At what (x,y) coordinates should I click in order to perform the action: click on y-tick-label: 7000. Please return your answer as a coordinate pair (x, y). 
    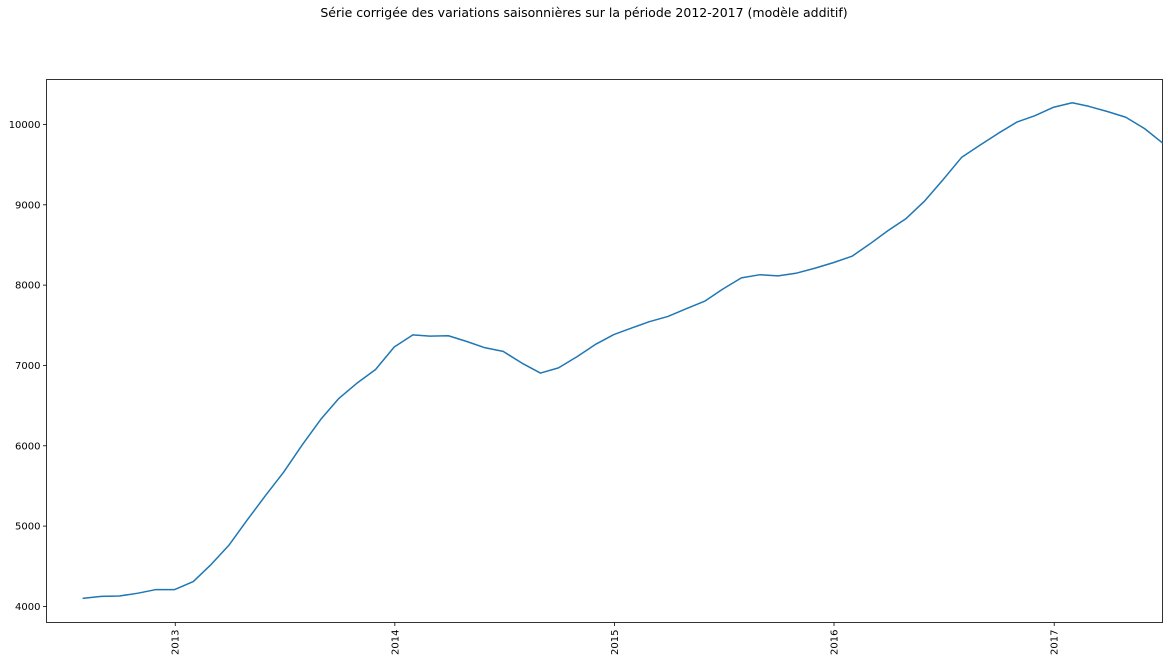
    Looking at the image, I should click on (27, 366).